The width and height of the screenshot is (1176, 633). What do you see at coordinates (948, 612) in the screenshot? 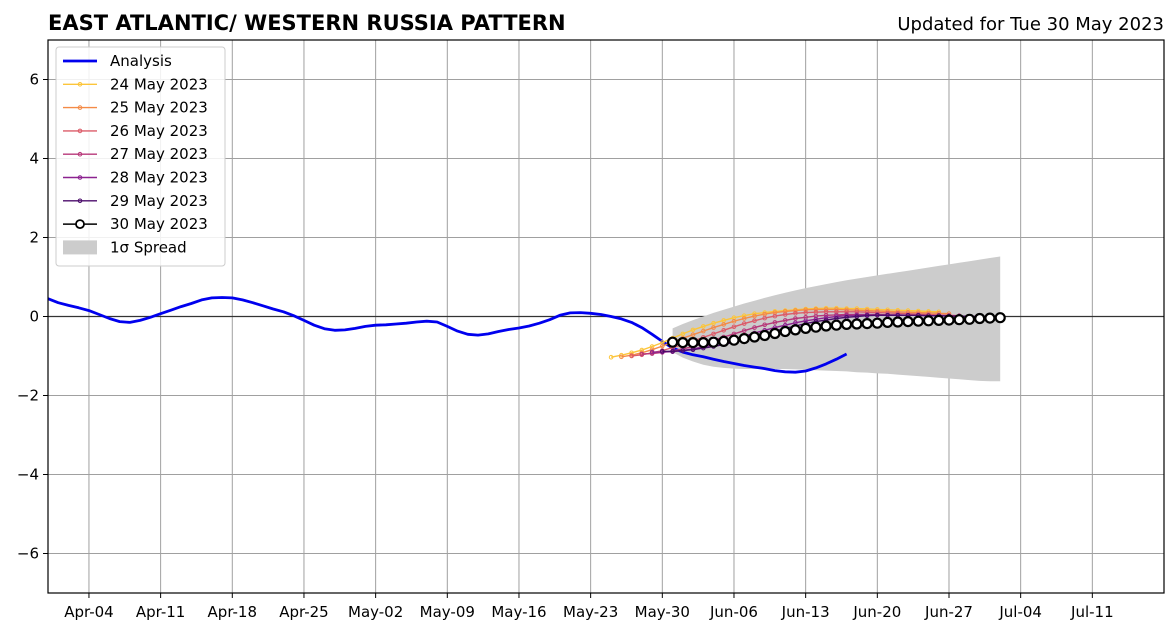
I see `x-tick-label: Jun-27` at bounding box center [948, 612].